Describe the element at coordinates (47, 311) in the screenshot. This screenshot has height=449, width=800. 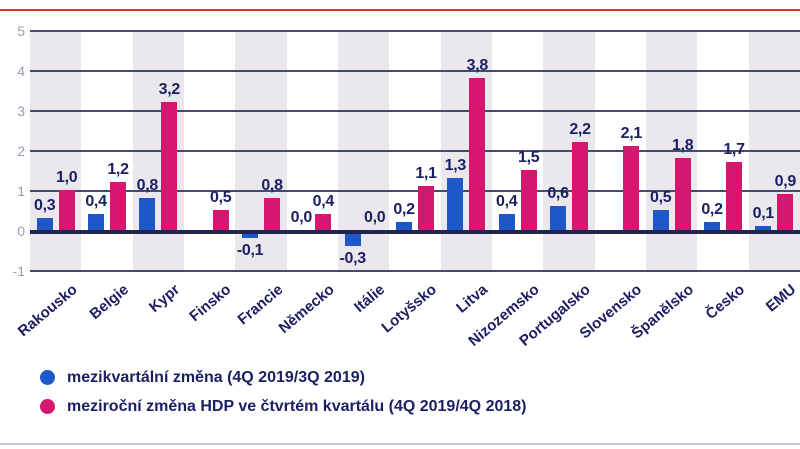
I see `category-label: Rakousko` at that location.